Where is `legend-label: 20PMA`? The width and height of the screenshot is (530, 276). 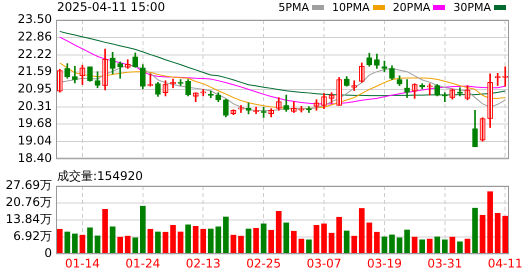 legend-label: 20PMA is located at coordinates (411, 7).